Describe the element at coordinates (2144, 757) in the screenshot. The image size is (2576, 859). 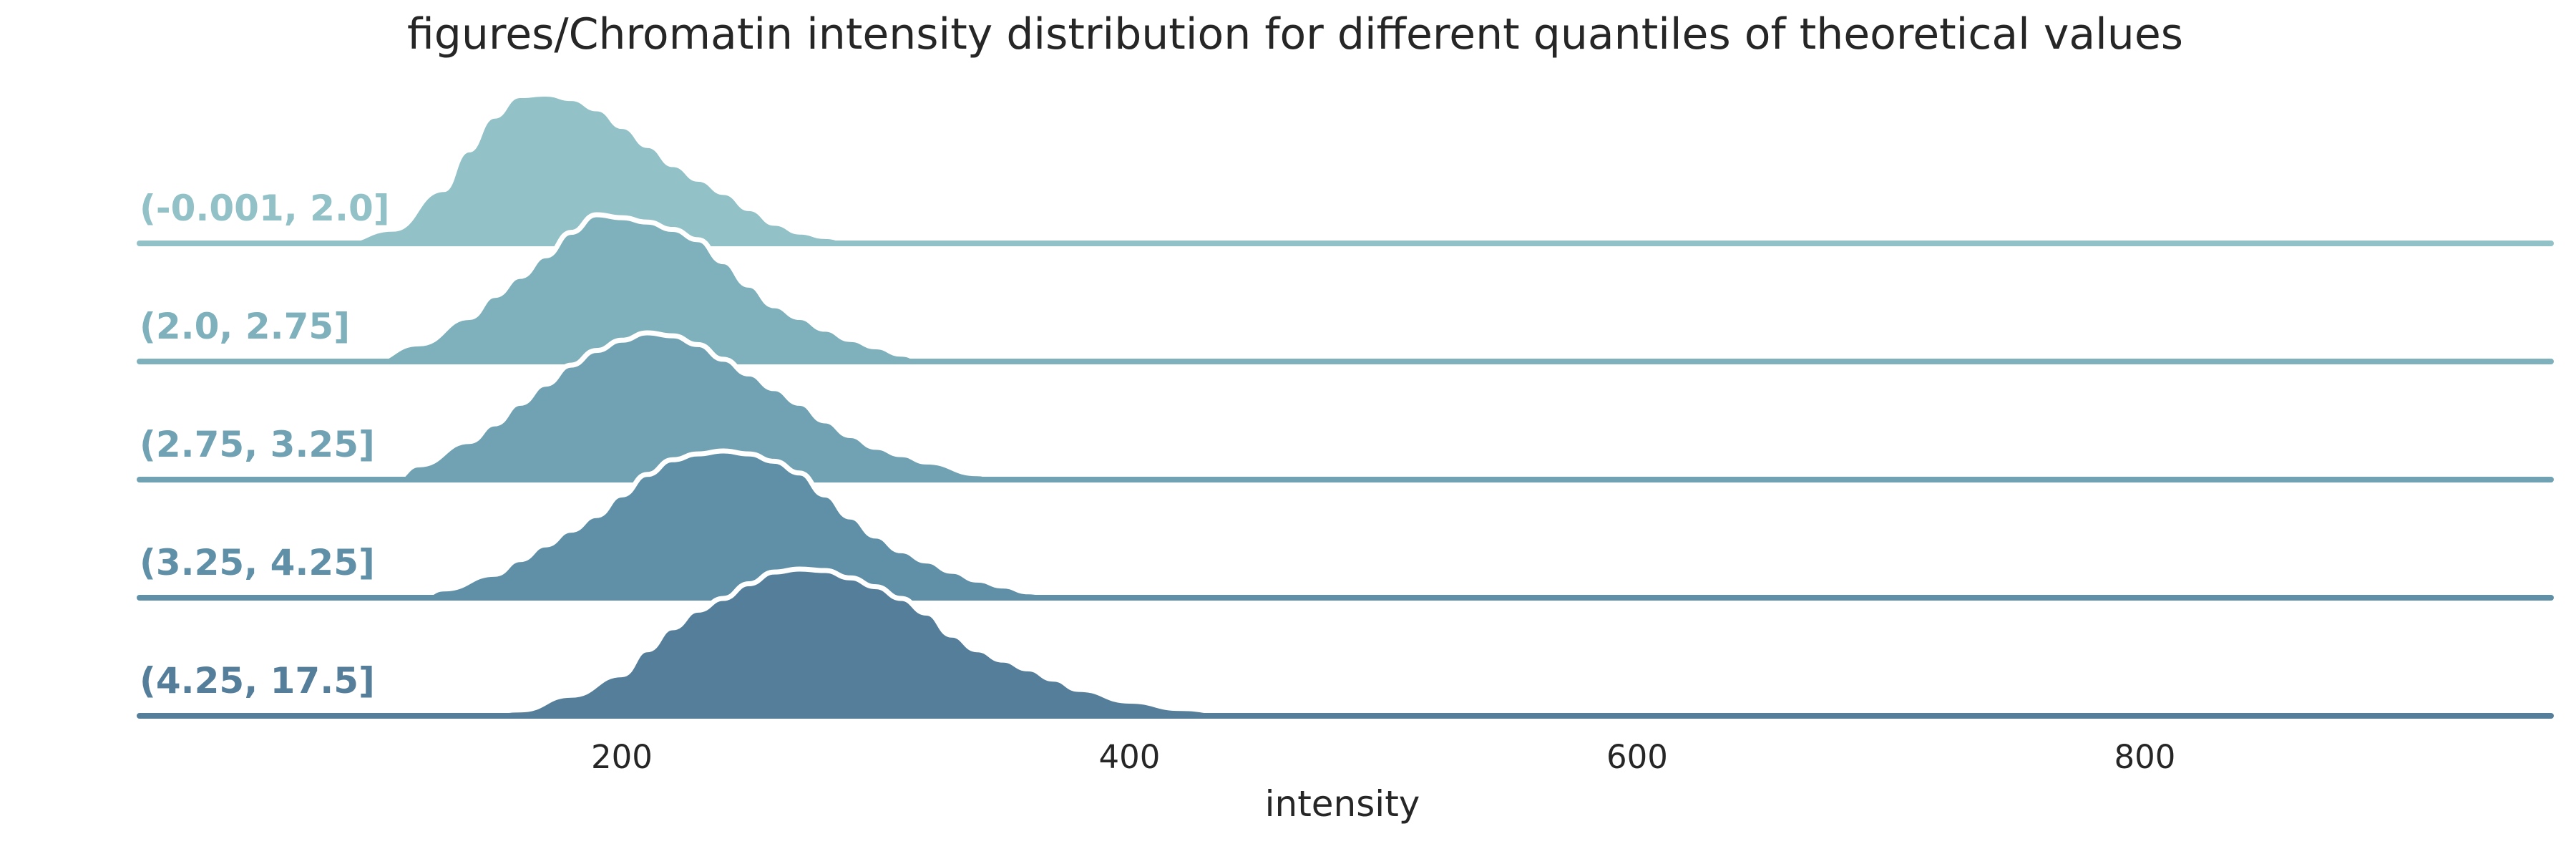
I see `x-tick-label-3: 800` at that location.